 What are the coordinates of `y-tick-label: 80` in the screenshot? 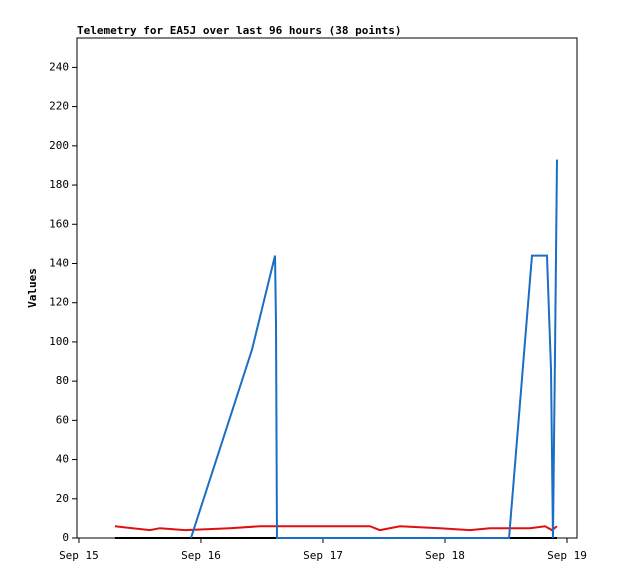 It's located at (62, 380).